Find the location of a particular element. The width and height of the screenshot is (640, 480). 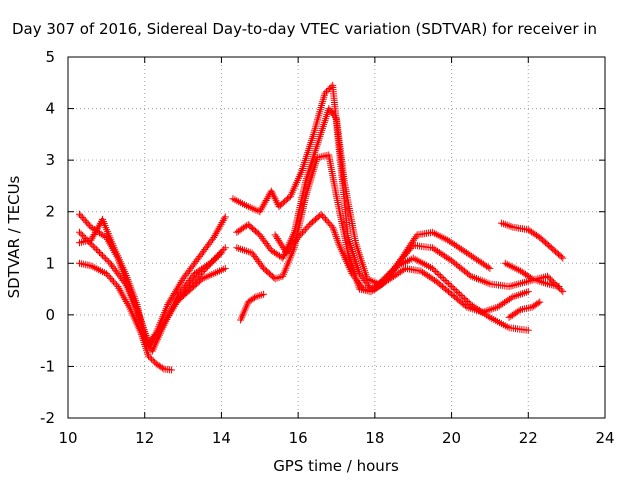

series-track-e is located at coordinates (202, 283).